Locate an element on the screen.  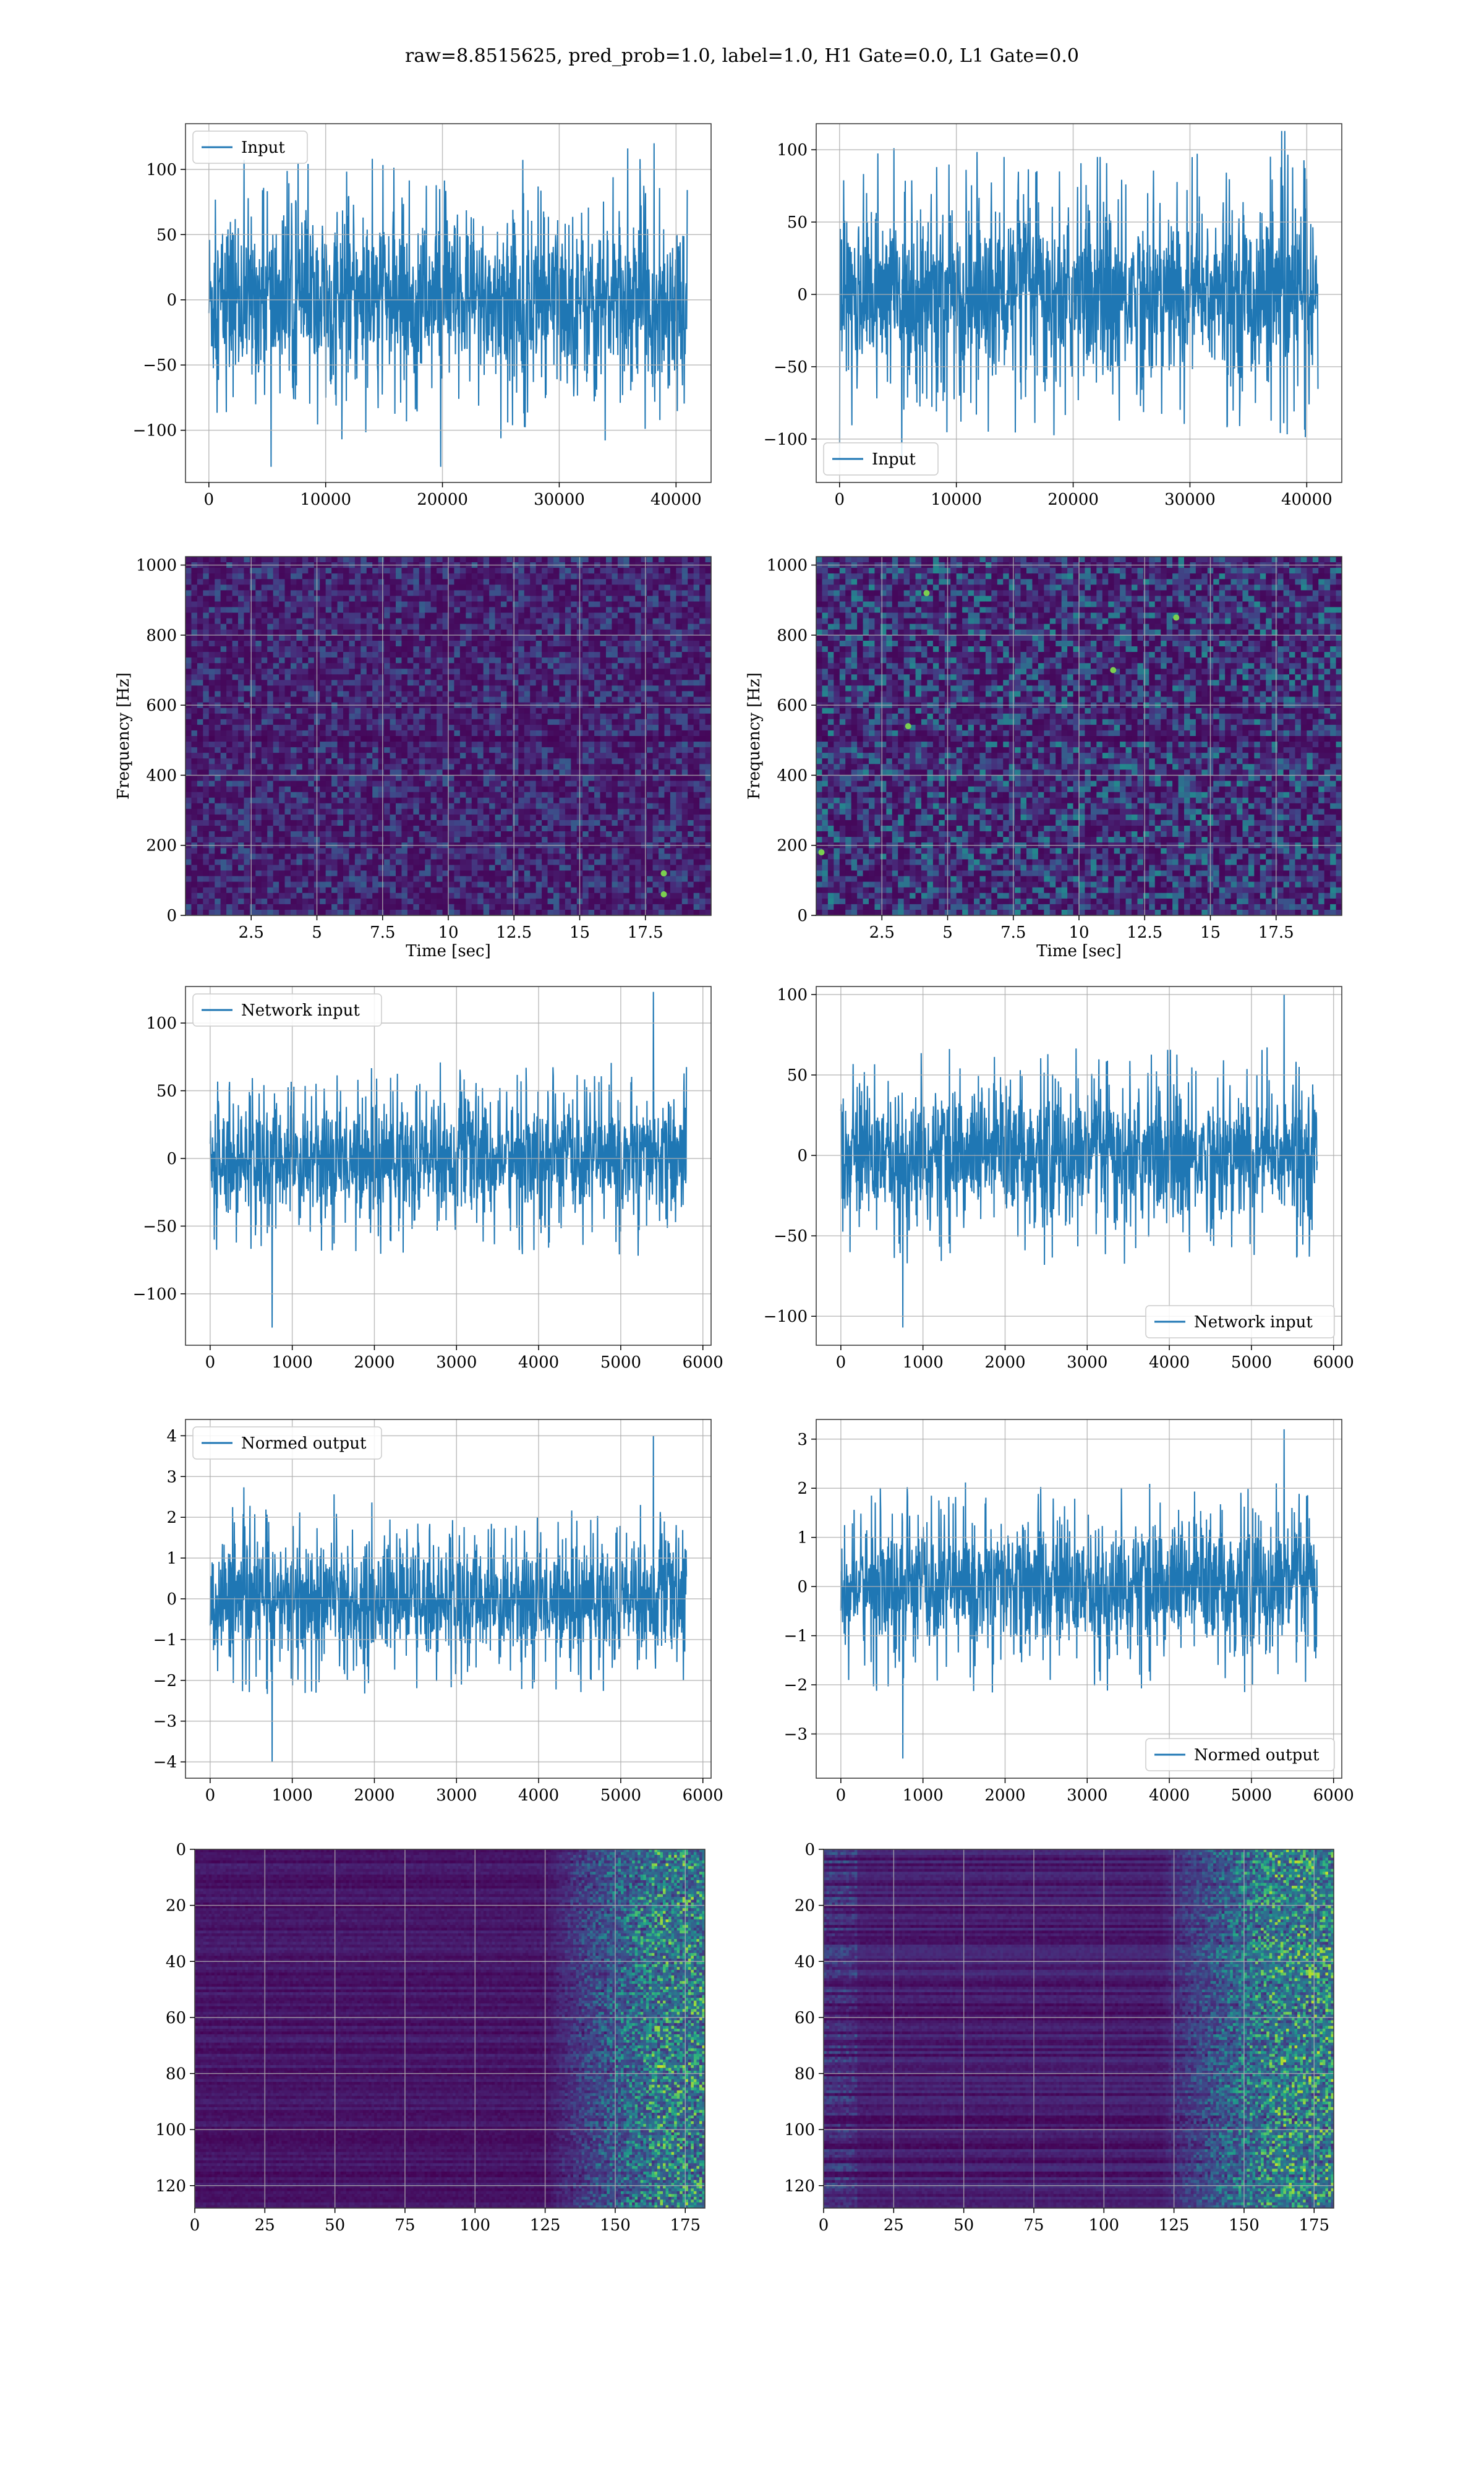
y-tick-label: −3 is located at coordinates (165, 1722).